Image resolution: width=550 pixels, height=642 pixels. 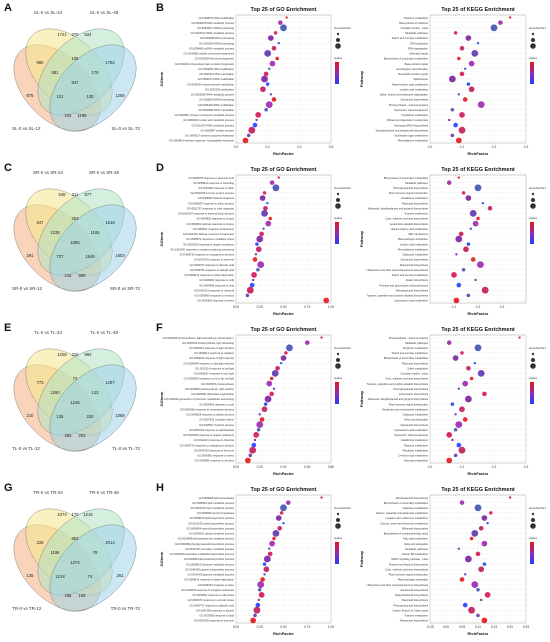 I want to click on venn-region-count: 311, so click(x=75, y=194).